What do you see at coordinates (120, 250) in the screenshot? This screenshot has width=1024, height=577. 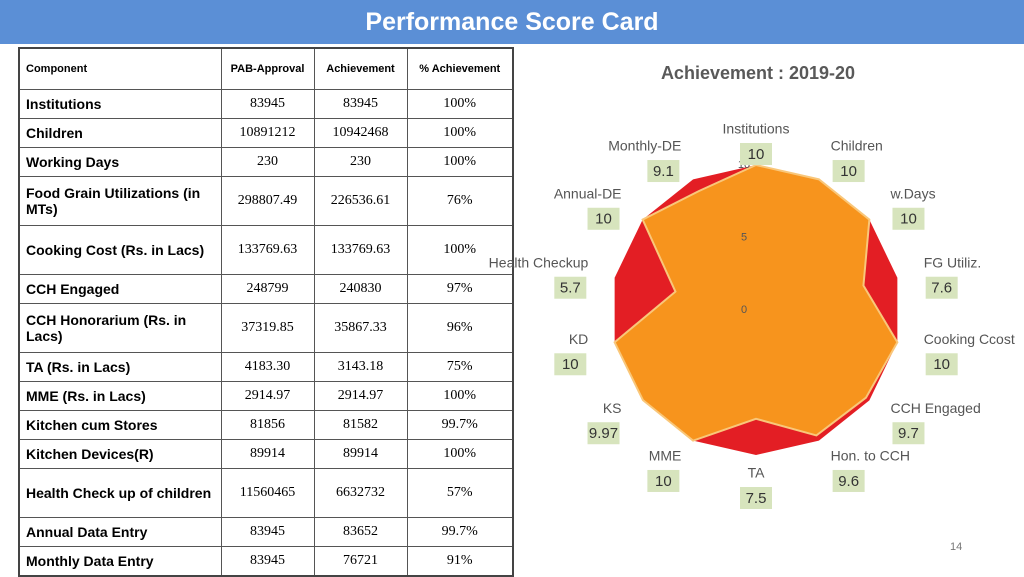 I see `table-cell: Cooking Cost (Rs. in Lacs)` at bounding box center [120, 250].